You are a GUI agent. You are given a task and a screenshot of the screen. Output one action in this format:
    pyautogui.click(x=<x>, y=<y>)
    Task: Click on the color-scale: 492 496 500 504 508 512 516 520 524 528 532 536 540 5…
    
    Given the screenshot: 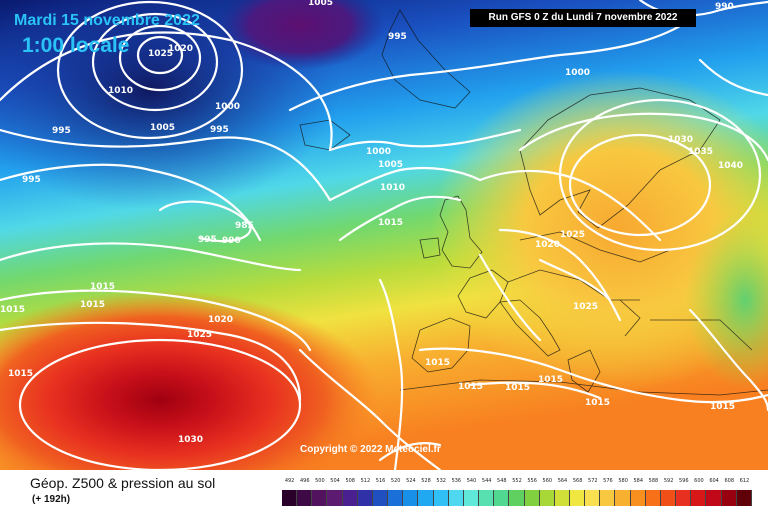 What is the action you would take?
    pyautogui.click(x=517, y=493)
    